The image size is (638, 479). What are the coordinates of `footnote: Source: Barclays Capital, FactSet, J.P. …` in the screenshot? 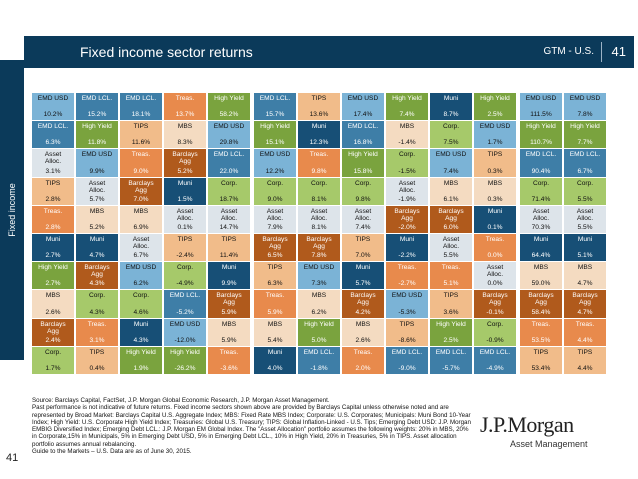 It's located at (252, 426).